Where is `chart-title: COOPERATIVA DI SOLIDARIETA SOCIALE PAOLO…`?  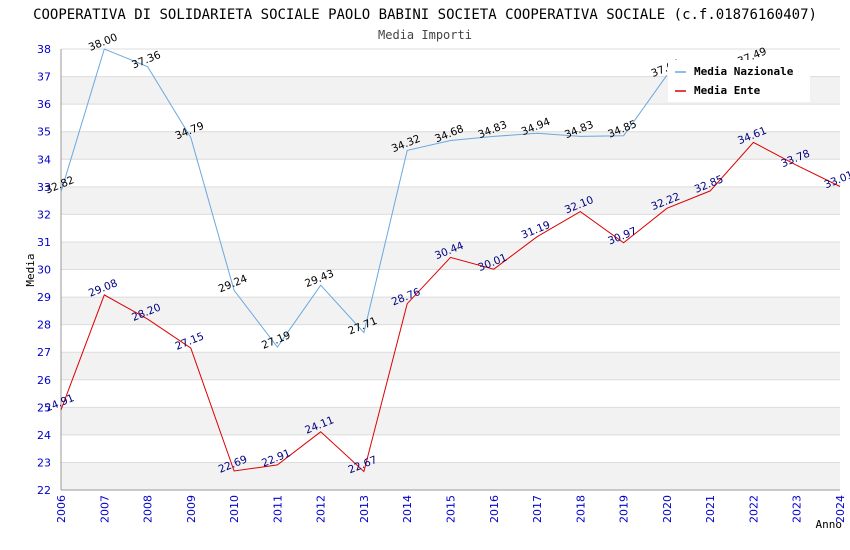 chart-title: COOPERATIVA DI SOLIDARIETA SOCIALE PAOLO… is located at coordinates (425, 15).